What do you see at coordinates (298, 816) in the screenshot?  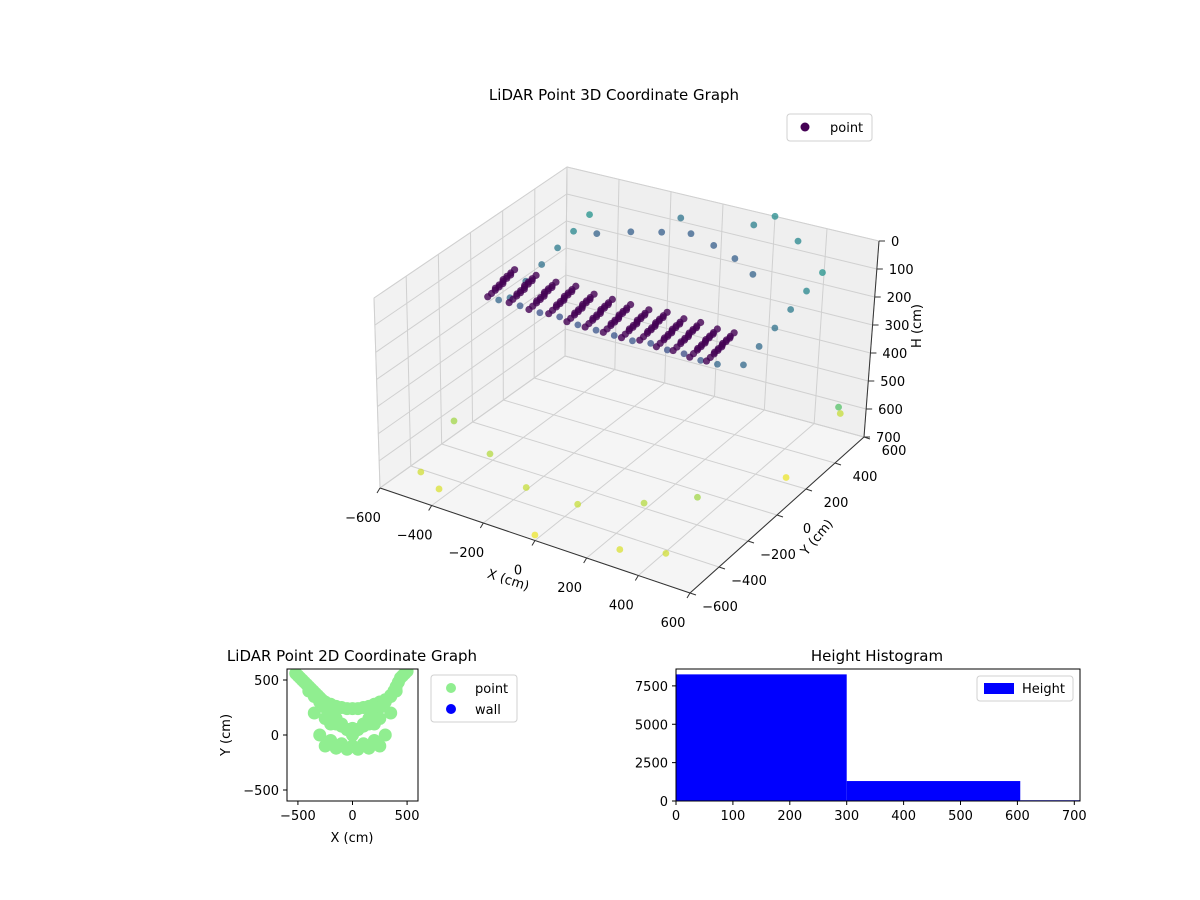 I see `x-tick-label-2d: −500` at bounding box center [298, 816].